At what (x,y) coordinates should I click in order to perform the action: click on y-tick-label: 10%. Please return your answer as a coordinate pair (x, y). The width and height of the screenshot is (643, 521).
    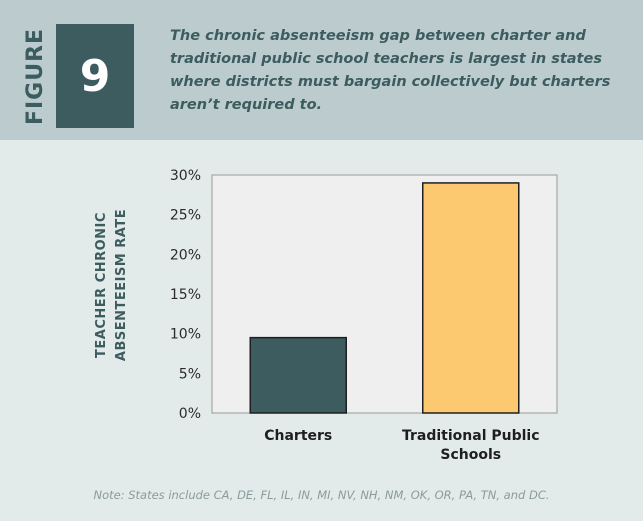
    Looking at the image, I should click on (185, 335).